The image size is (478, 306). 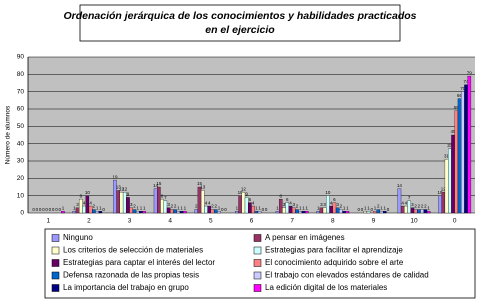 I want to click on y-axis-label: Número de alumnos, so click(x=8, y=134).